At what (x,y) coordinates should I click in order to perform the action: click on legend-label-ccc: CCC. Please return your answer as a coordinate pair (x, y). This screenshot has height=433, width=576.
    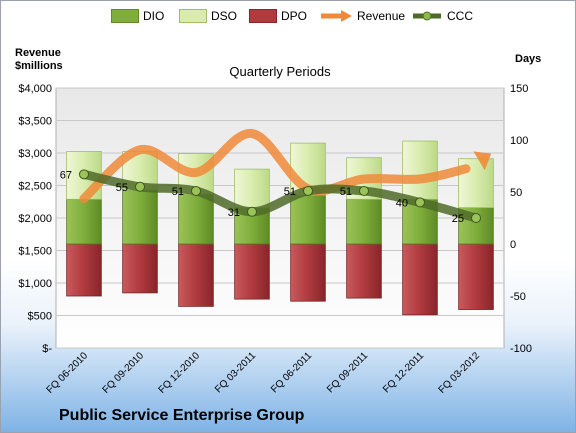
    Looking at the image, I should click on (460, 16).